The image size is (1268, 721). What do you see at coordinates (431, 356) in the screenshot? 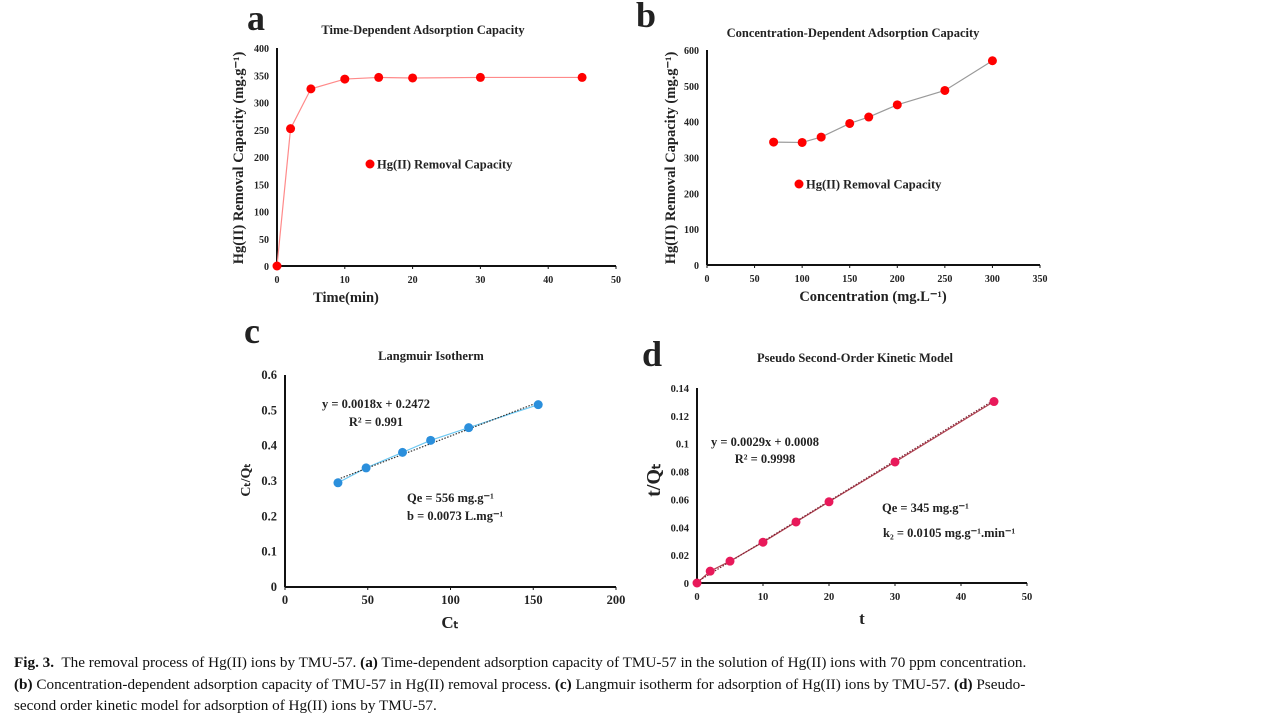
I see `chart-title: Langmuir Isotherm` at bounding box center [431, 356].